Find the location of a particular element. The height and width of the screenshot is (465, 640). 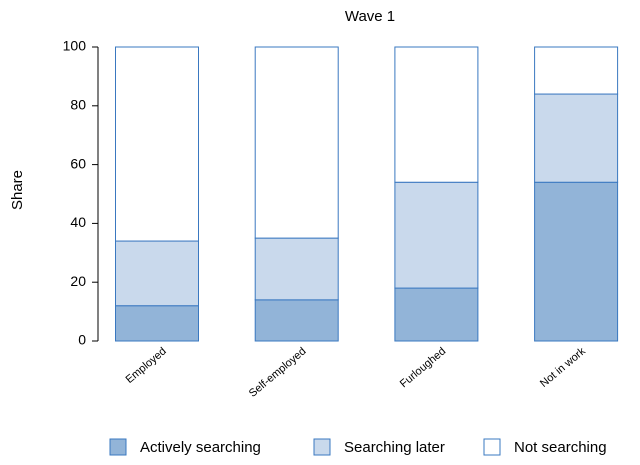

chart-title: Wave 1 is located at coordinates (370, 16).